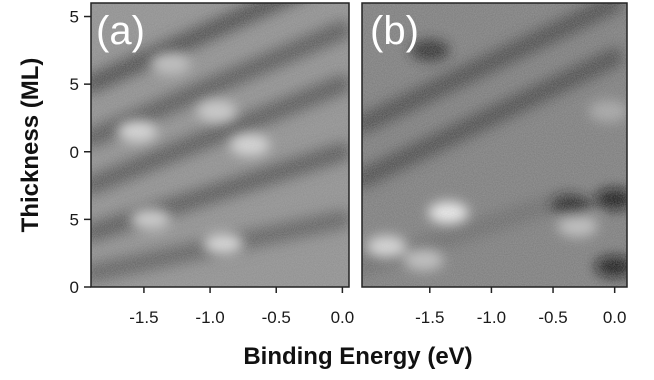  What do you see at coordinates (276, 317) in the screenshot?
I see `panel-a-x-tick-label-2: -0.5` at bounding box center [276, 317].